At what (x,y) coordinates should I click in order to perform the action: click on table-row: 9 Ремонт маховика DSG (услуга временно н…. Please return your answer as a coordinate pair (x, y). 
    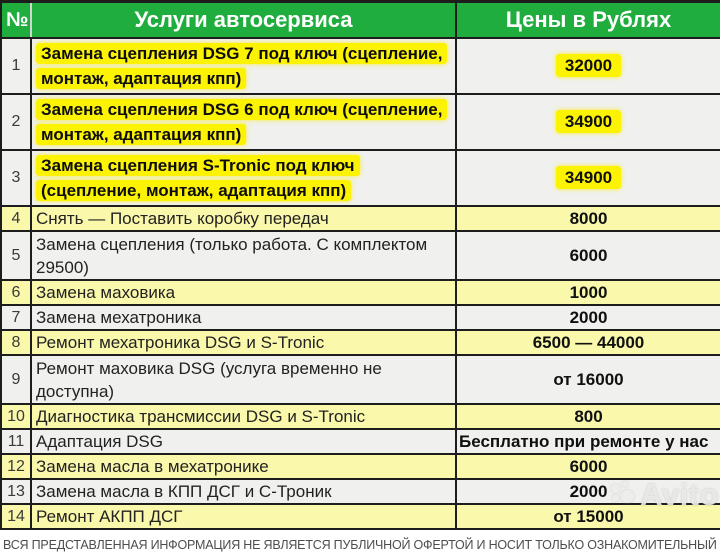
    Looking at the image, I should click on (360, 379).